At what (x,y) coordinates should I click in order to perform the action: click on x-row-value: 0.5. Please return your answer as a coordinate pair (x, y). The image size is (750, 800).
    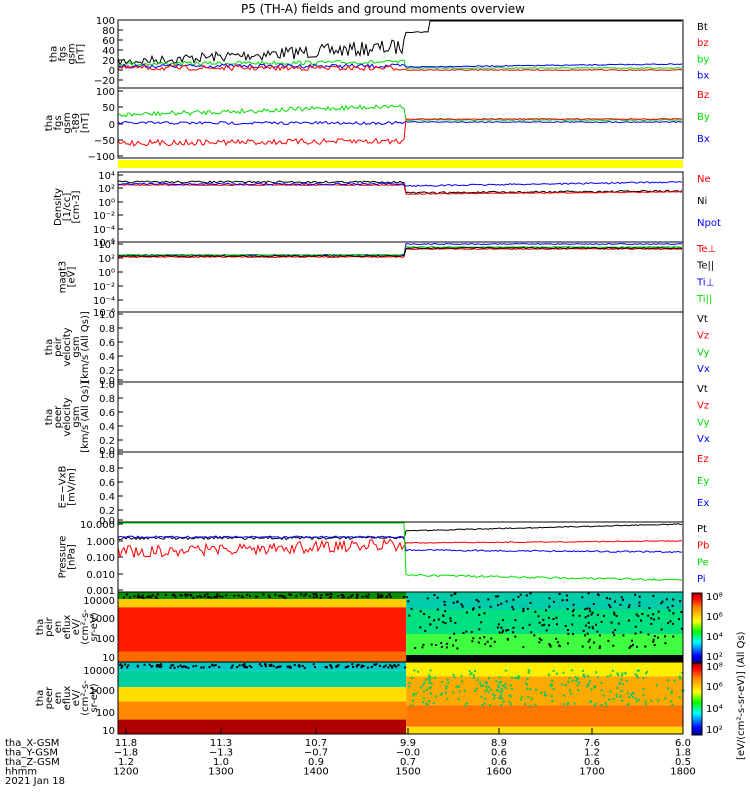
    Looking at the image, I should click on (683, 762).